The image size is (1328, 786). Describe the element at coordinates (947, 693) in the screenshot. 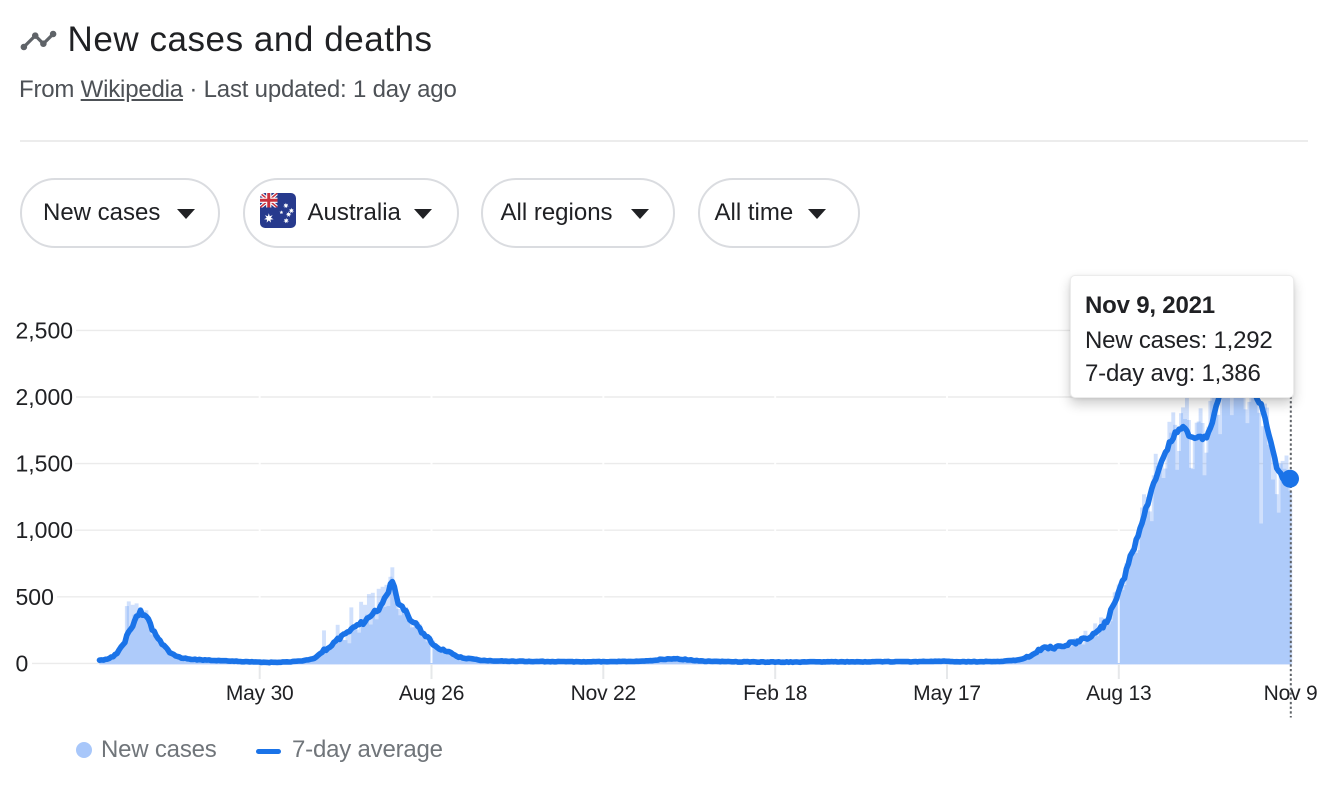

I see `svg-text: May 17` at that location.